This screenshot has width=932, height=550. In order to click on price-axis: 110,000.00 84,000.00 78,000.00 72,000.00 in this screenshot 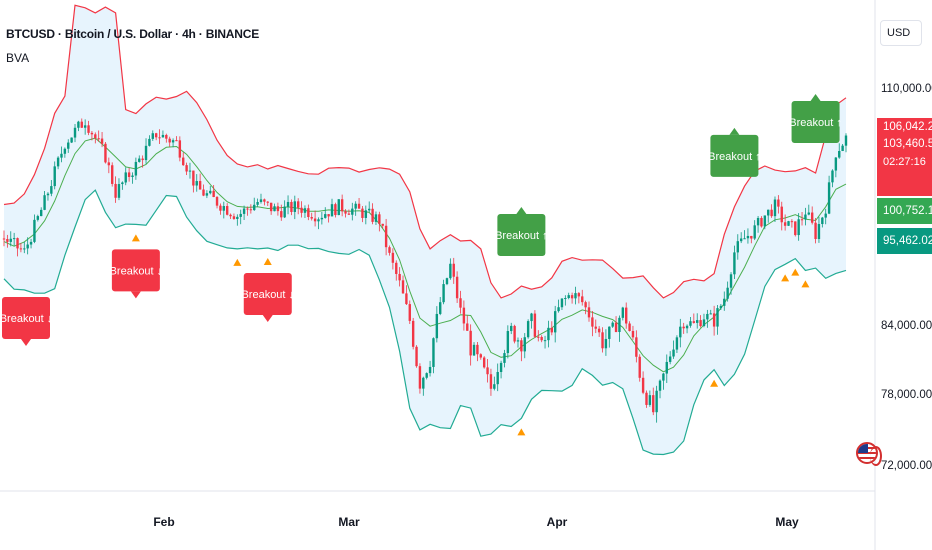, I will do `click(906, 277)`.